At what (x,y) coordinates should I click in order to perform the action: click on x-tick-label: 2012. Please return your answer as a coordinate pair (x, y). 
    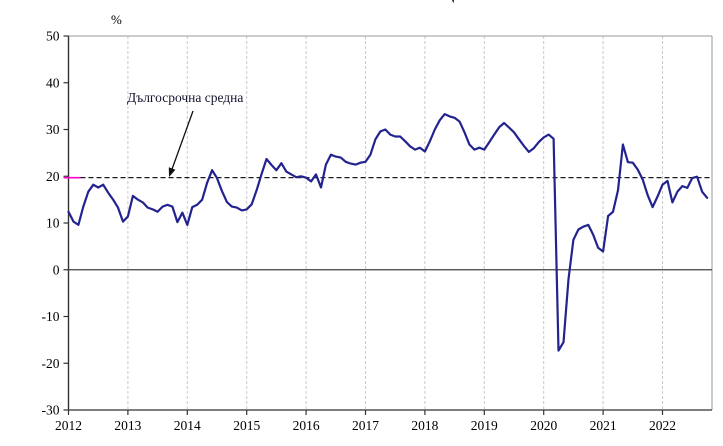
    Looking at the image, I should click on (68, 425).